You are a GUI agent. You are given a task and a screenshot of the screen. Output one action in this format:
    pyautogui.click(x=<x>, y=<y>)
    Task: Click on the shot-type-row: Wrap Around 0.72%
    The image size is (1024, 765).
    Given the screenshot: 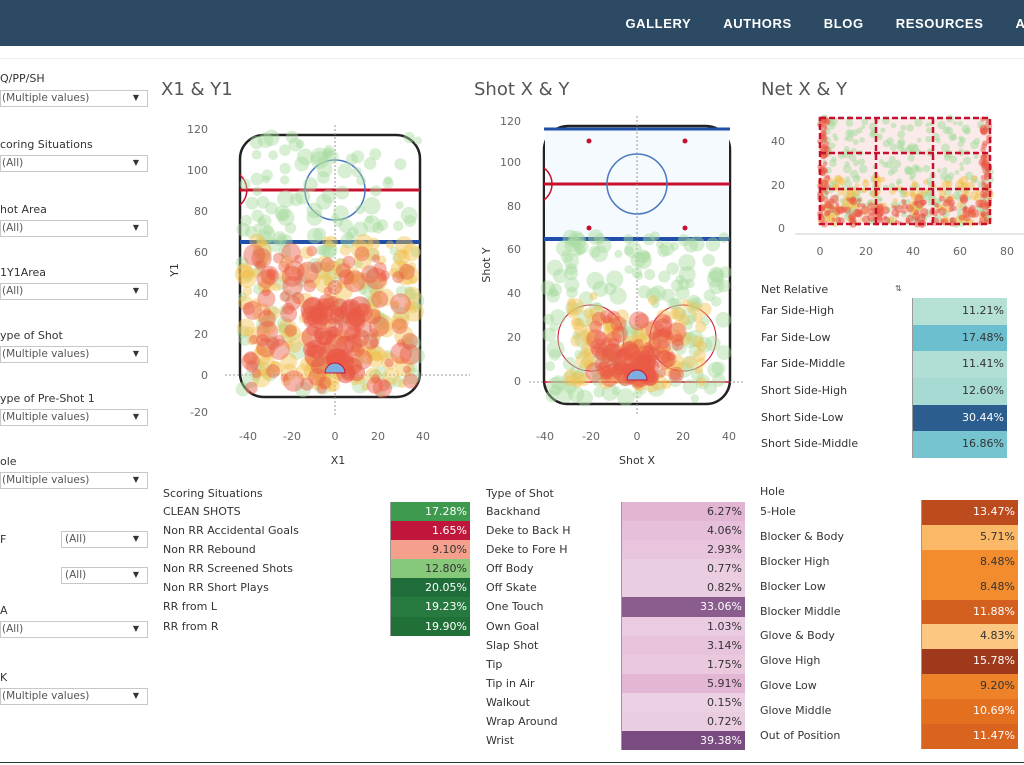 What is the action you would take?
    pyautogui.click(x=613, y=722)
    